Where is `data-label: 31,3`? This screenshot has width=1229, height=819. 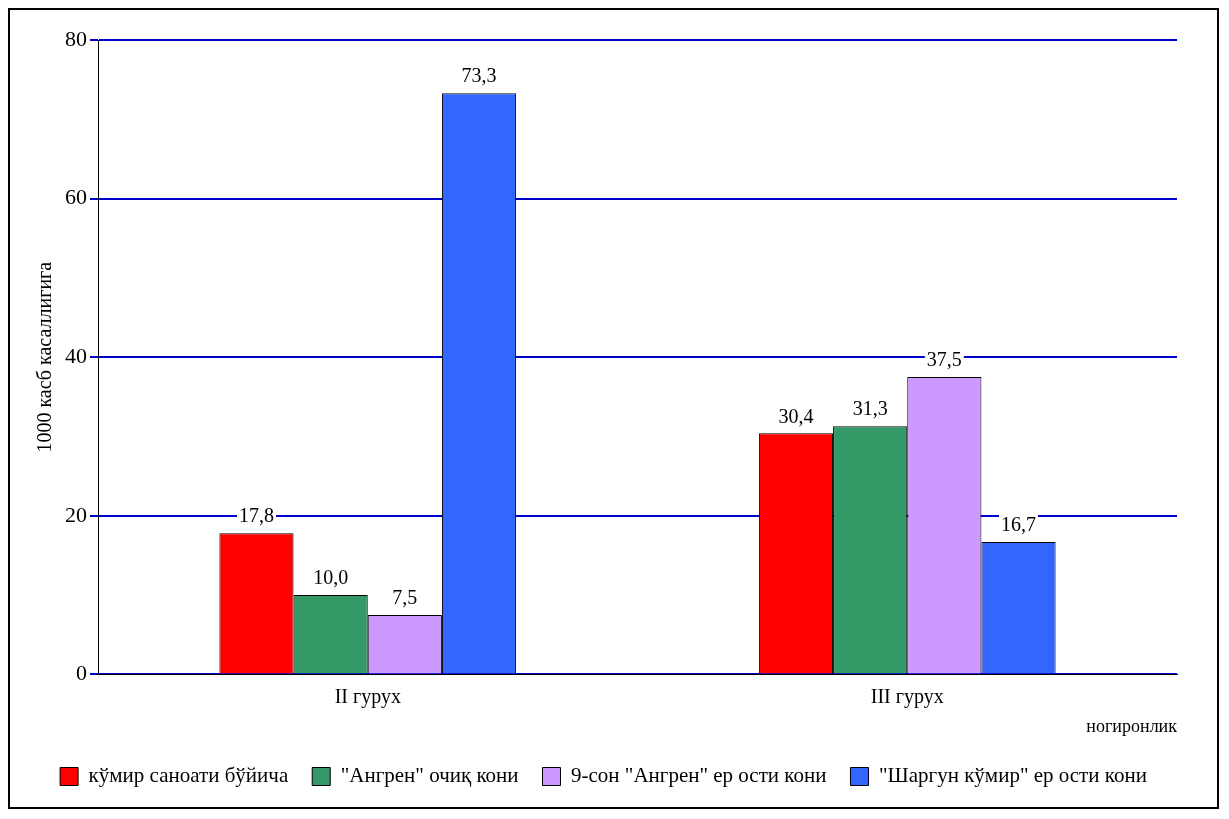
data-label: 31,3 is located at coordinates (870, 408).